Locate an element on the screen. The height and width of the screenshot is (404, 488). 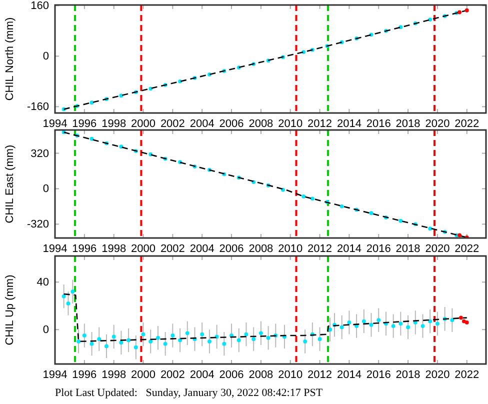
y-axis-title: CHIL North (mm) is located at coordinates (10, 59).